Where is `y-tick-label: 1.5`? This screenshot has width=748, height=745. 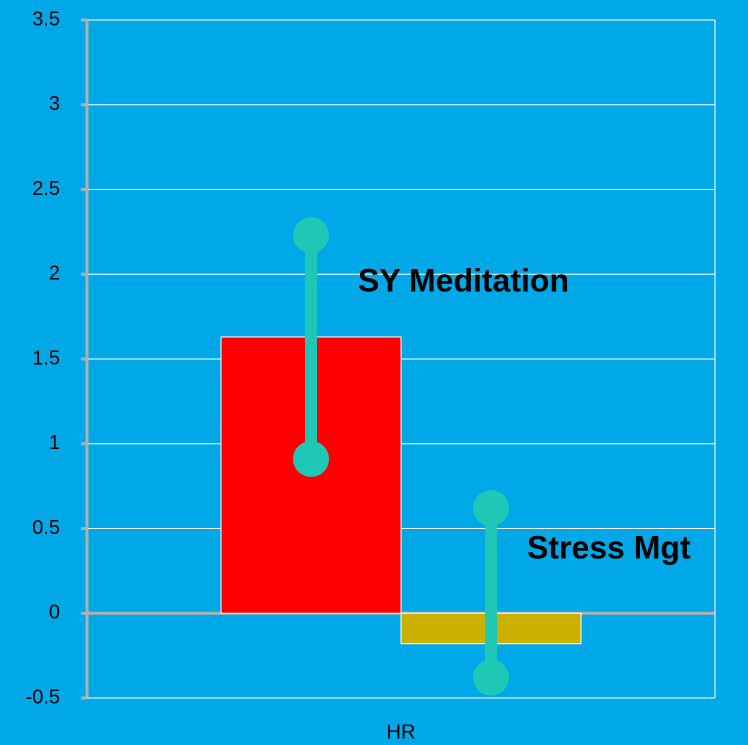
y-tick-label: 1.5 is located at coordinates (46, 358).